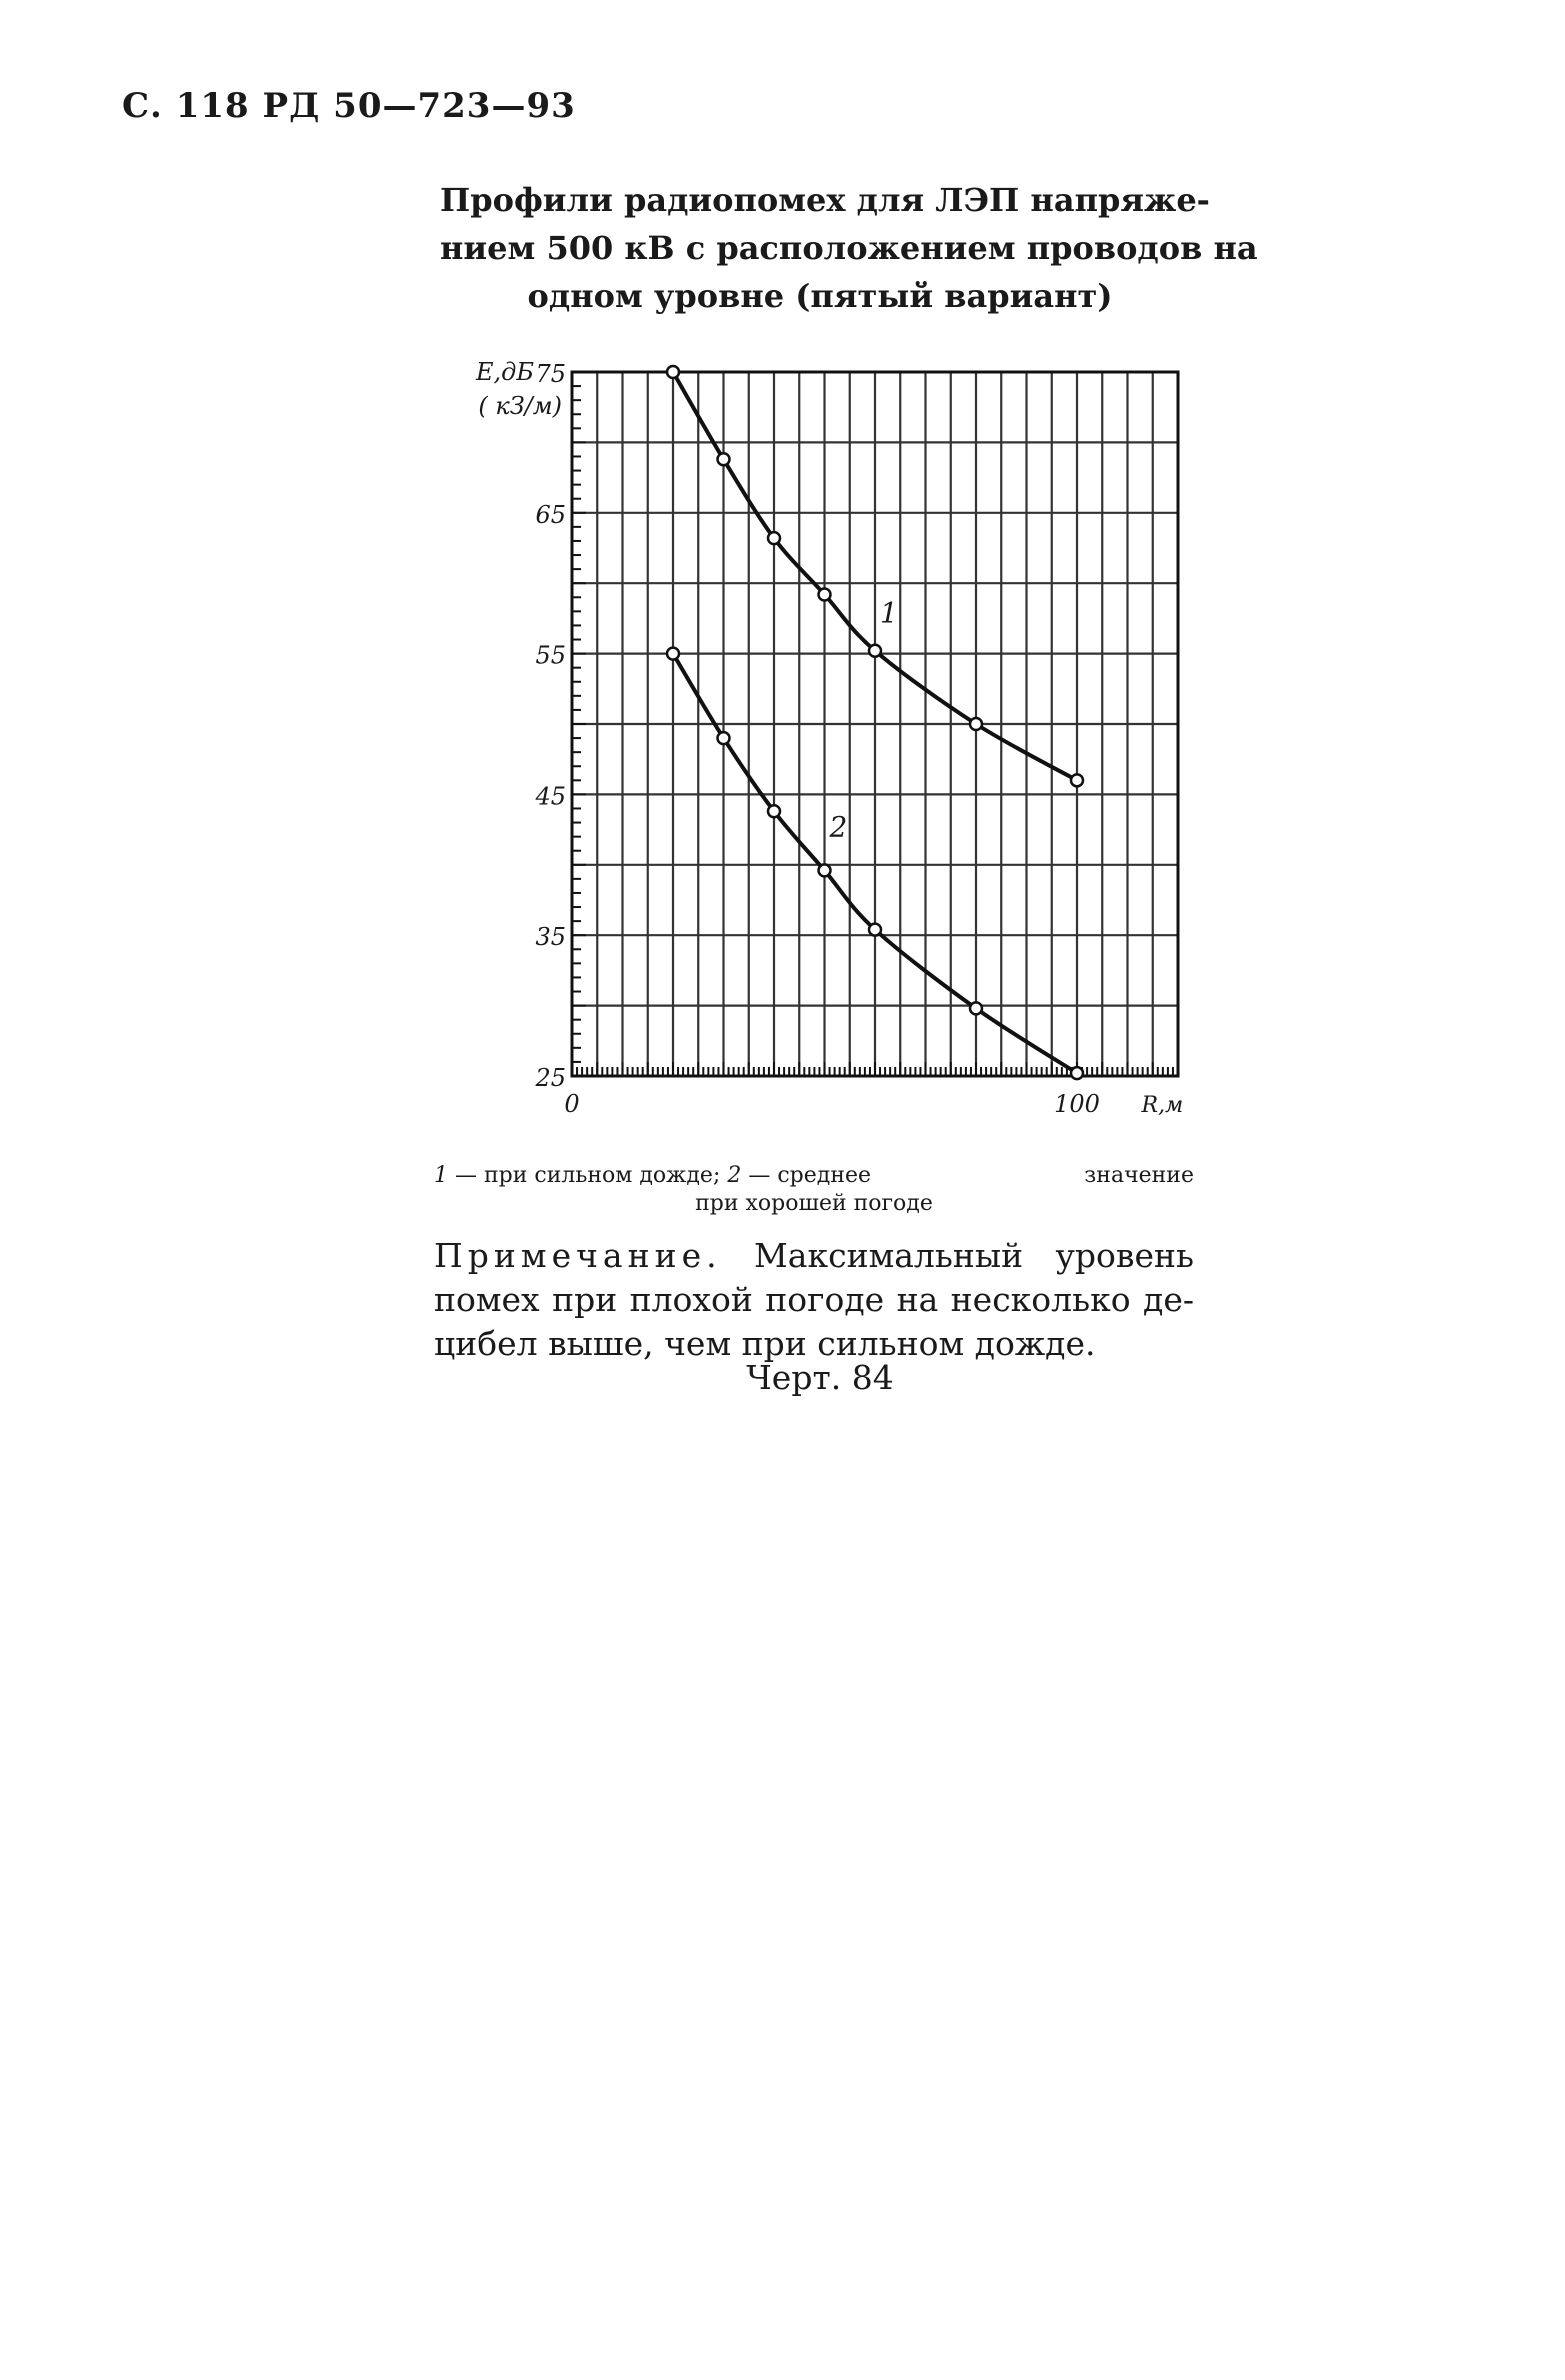  What do you see at coordinates (550, 937) in the screenshot?
I see `y-tick-label: 35` at bounding box center [550, 937].